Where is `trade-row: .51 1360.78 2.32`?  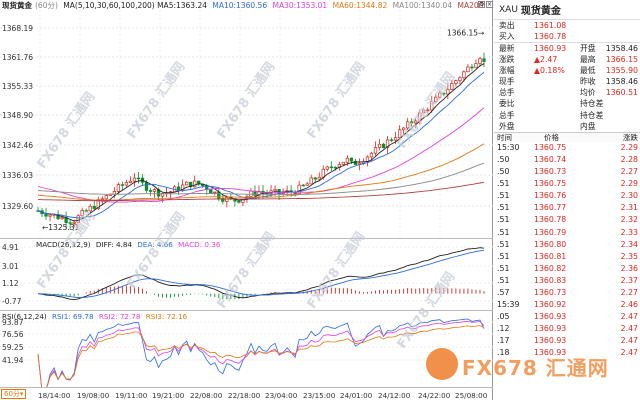 trade-row: .51 1360.78 2.32 is located at coordinates (567, 220).